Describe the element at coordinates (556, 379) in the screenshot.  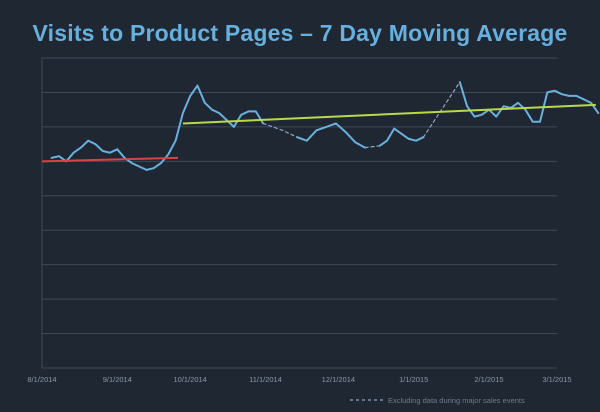
I see `x-tick-label: 3/1/2015` at that location.